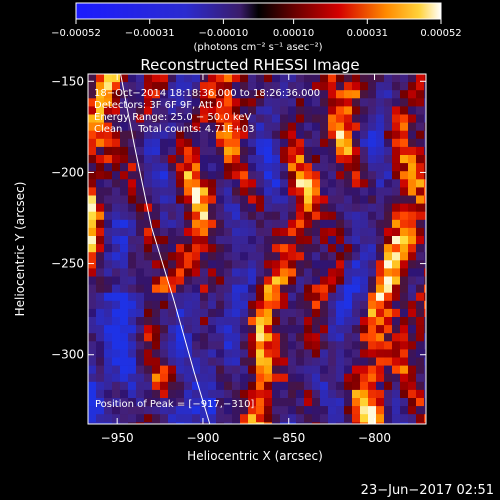 This screenshot has width=500, height=500. What do you see at coordinates (224, 33) in the screenshot?
I see `colorbar-tick-label: −0.00010` at bounding box center [224, 33].